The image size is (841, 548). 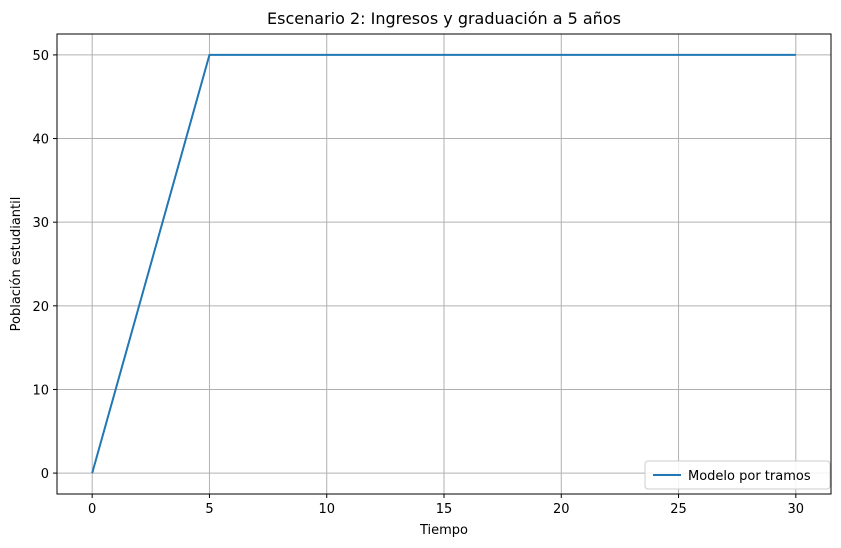 What do you see at coordinates (561, 509) in the screenshot?
I see `x-tick-label: 20` at bounding box center [561, 509].